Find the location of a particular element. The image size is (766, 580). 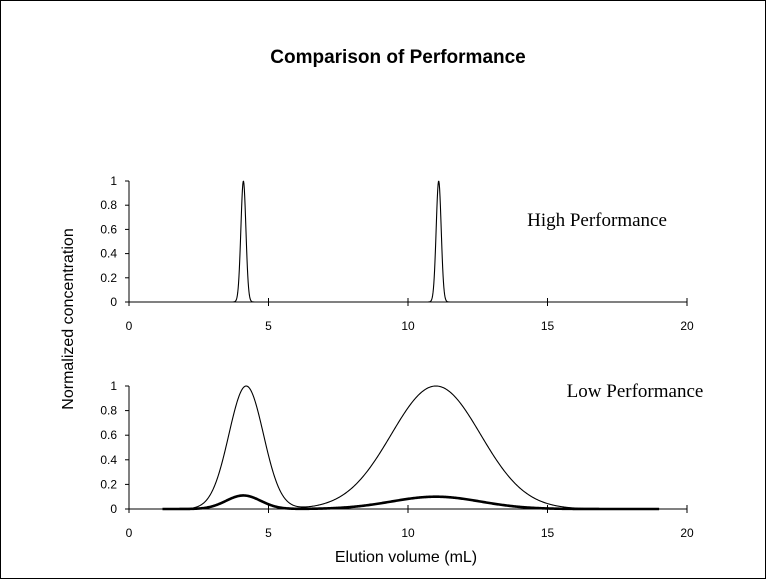

chart-title: Comparison of Performance is located at coordinates (398, 57).